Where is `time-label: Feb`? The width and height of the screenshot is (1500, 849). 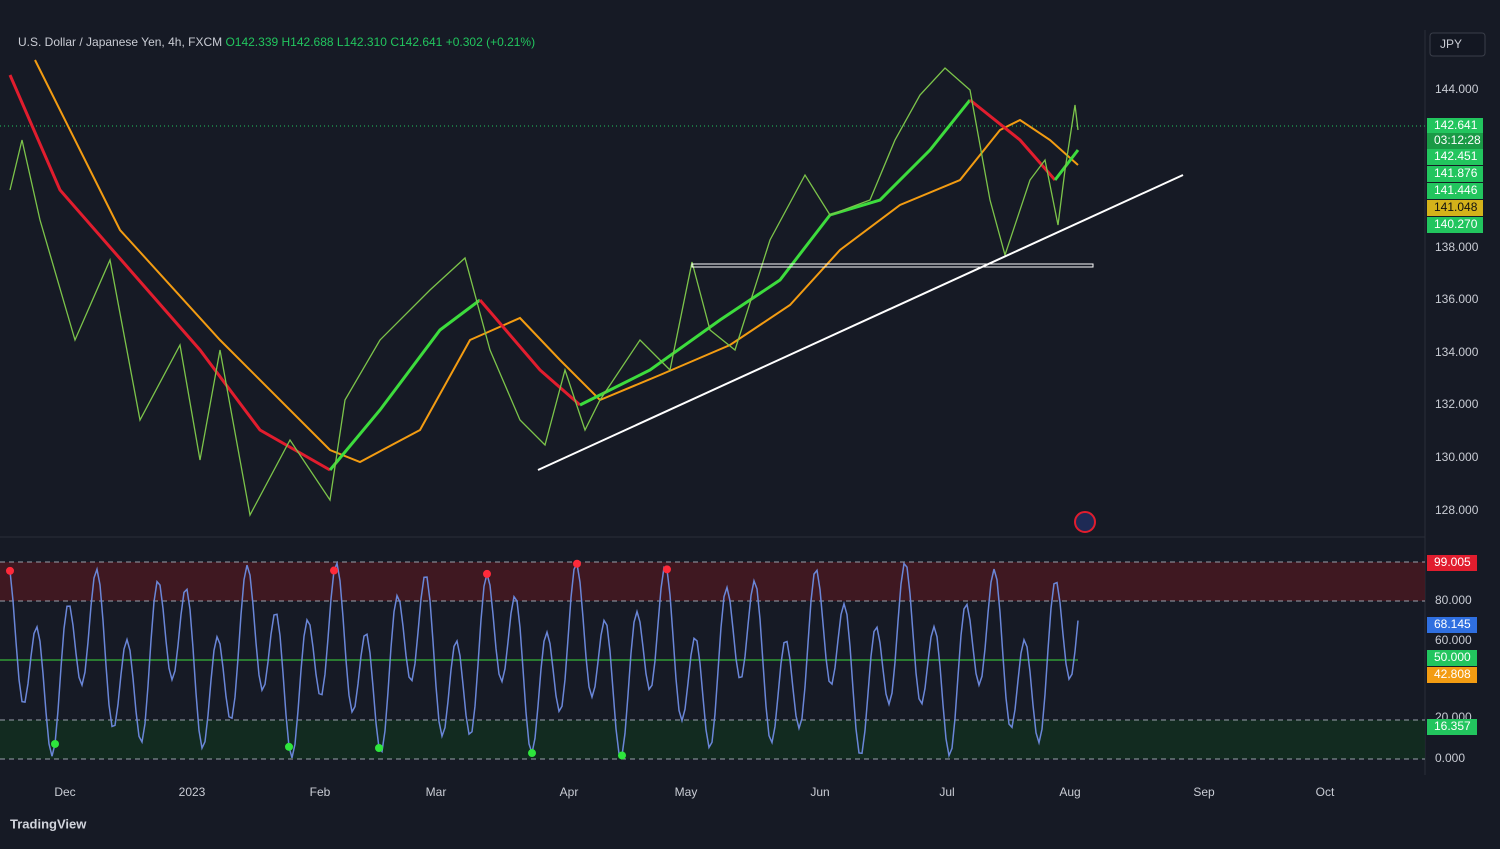 time-label: Feb is located at coordinates (320, 792).